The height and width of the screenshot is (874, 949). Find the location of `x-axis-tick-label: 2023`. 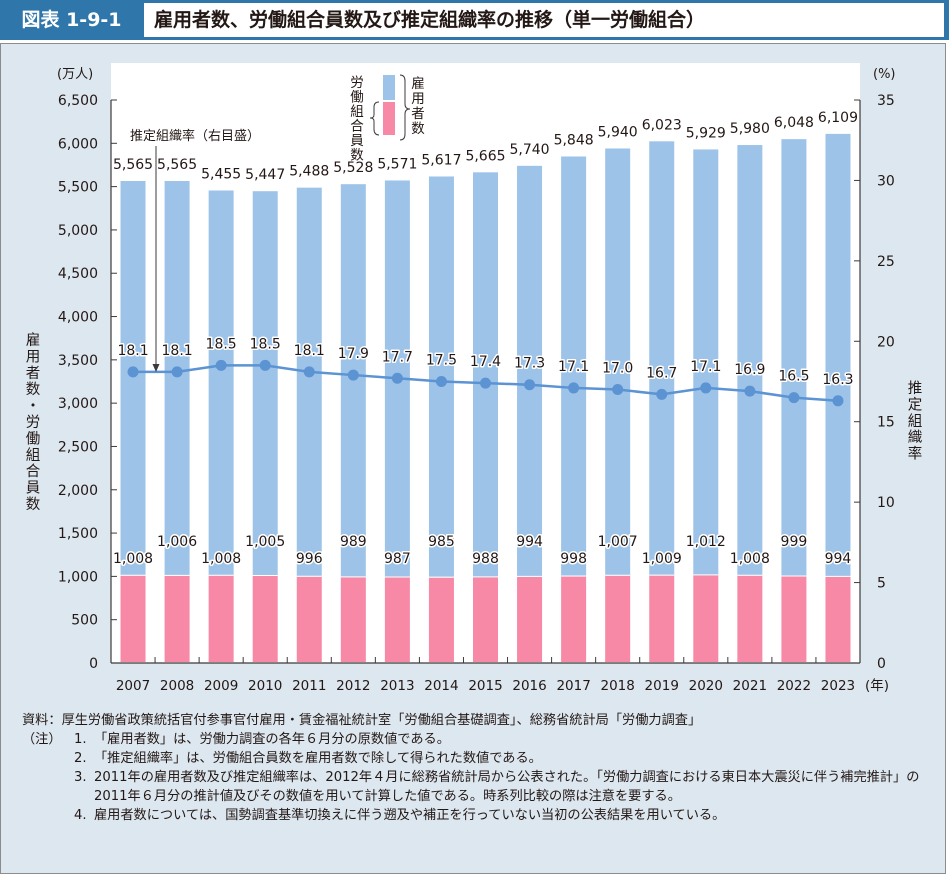

x-axis-tick-label: 2023 is located at coordinates (838, 686).